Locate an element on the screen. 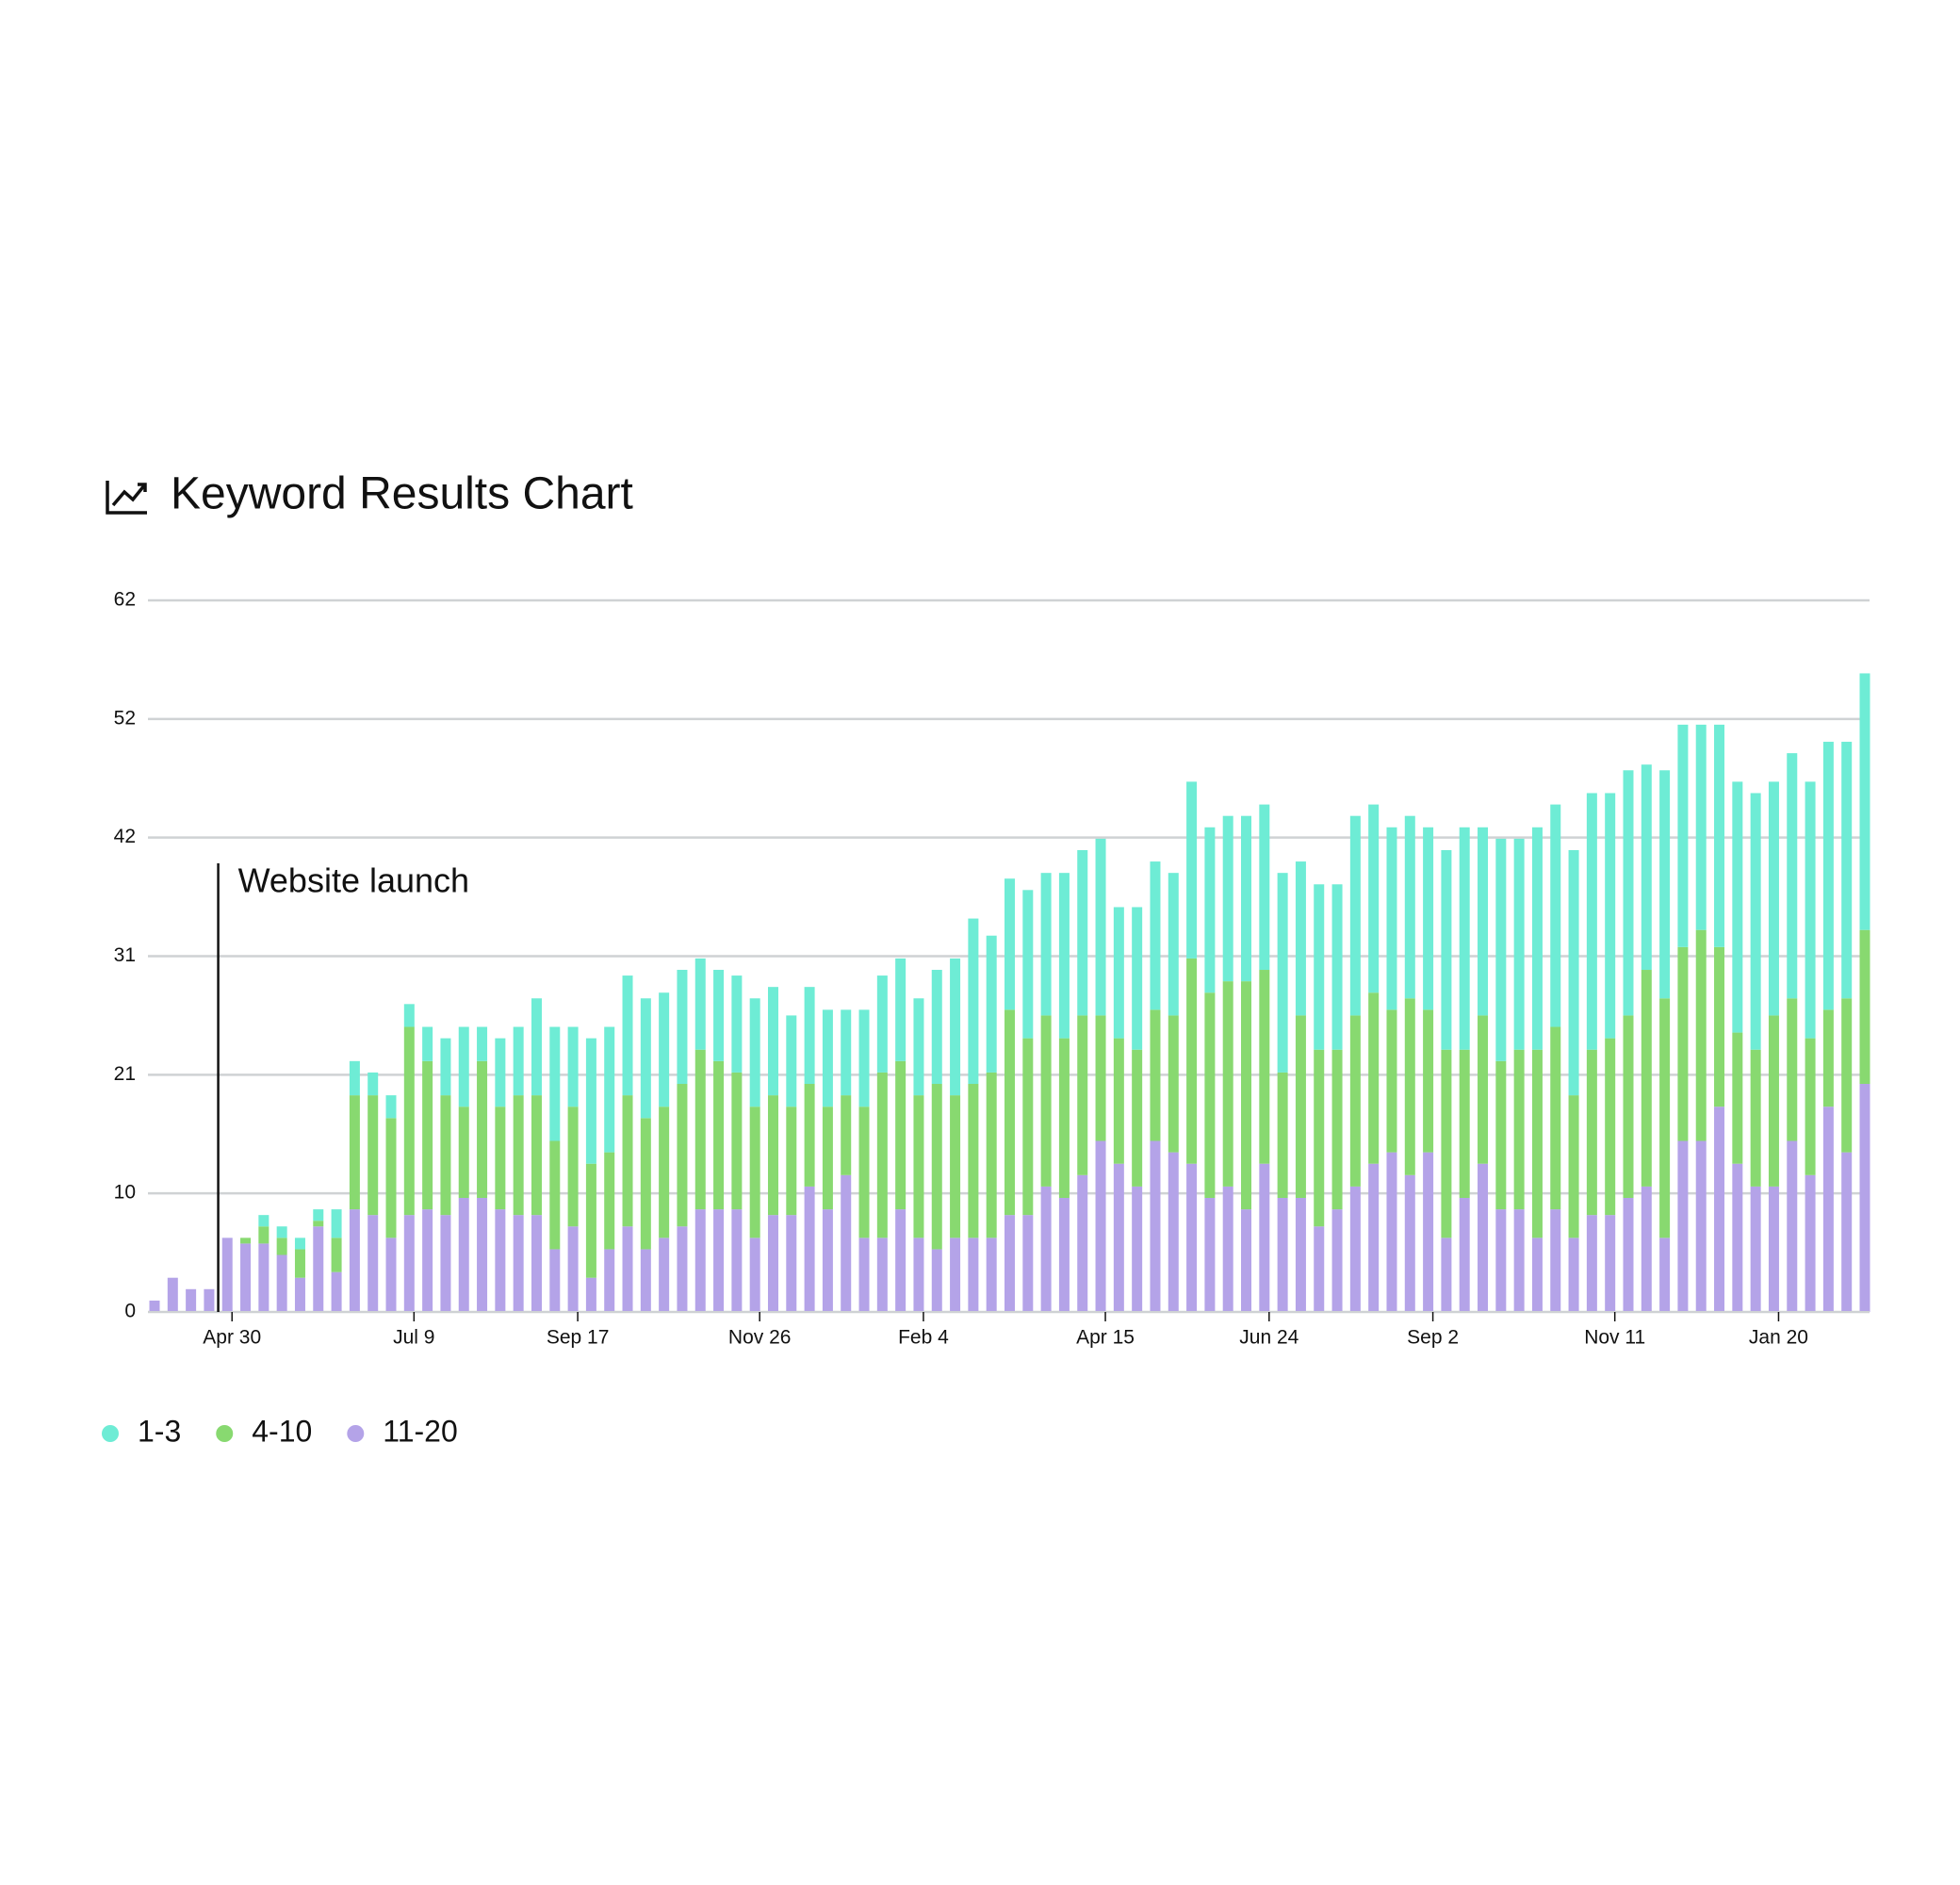  y-tick-label: 10 is located at coordinates (125, 1193).